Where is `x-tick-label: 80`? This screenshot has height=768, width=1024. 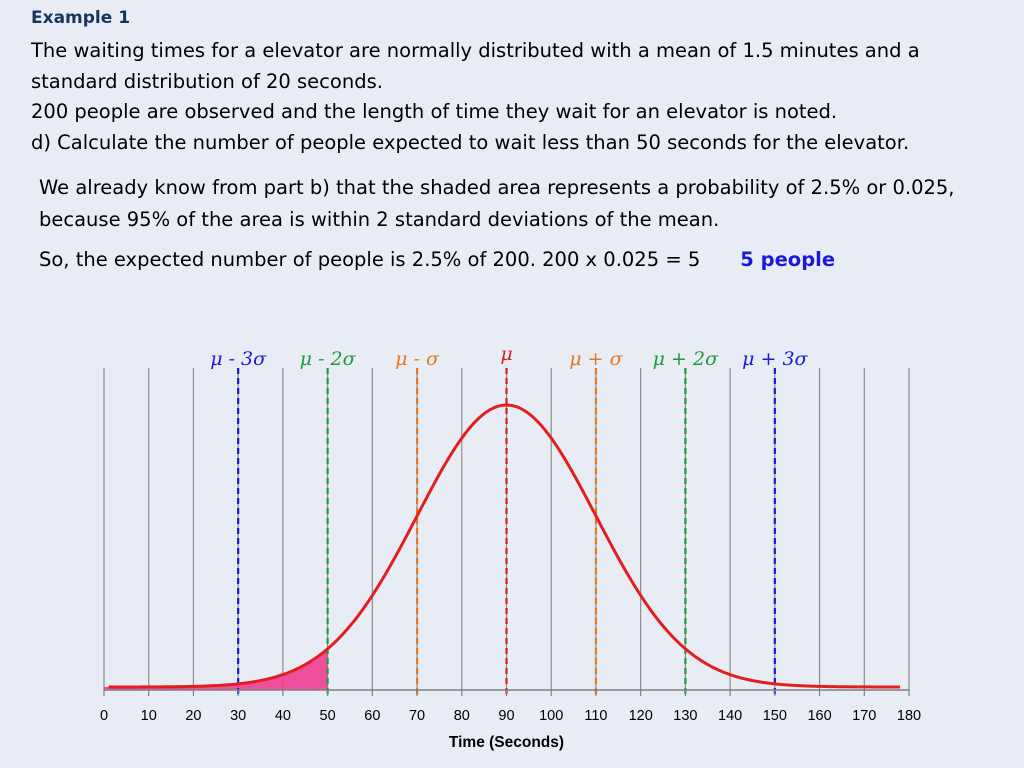
x-tick-label: 80 is located at coordinates (462, 716).